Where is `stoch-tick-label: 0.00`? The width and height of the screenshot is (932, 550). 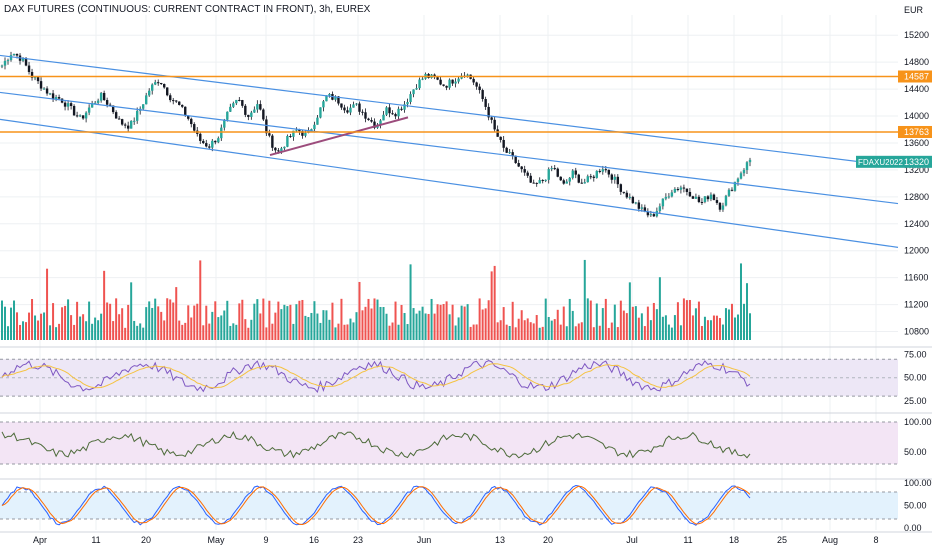 stoch-tick-label: 0.00 is located at coordinates (913, 528).